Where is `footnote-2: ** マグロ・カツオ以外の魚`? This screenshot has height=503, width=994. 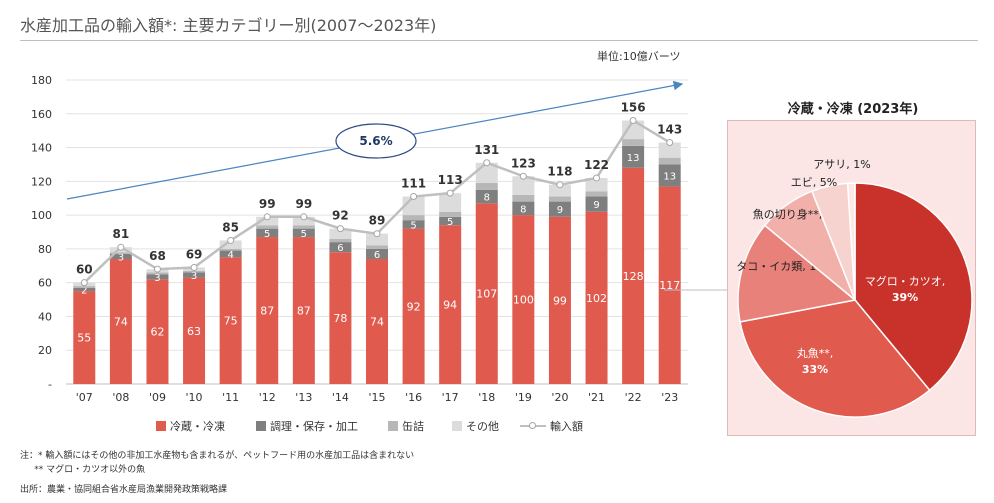
footnote-2: ** マグロ・カツオ以外の魚 is located at coordinates (83, 470).